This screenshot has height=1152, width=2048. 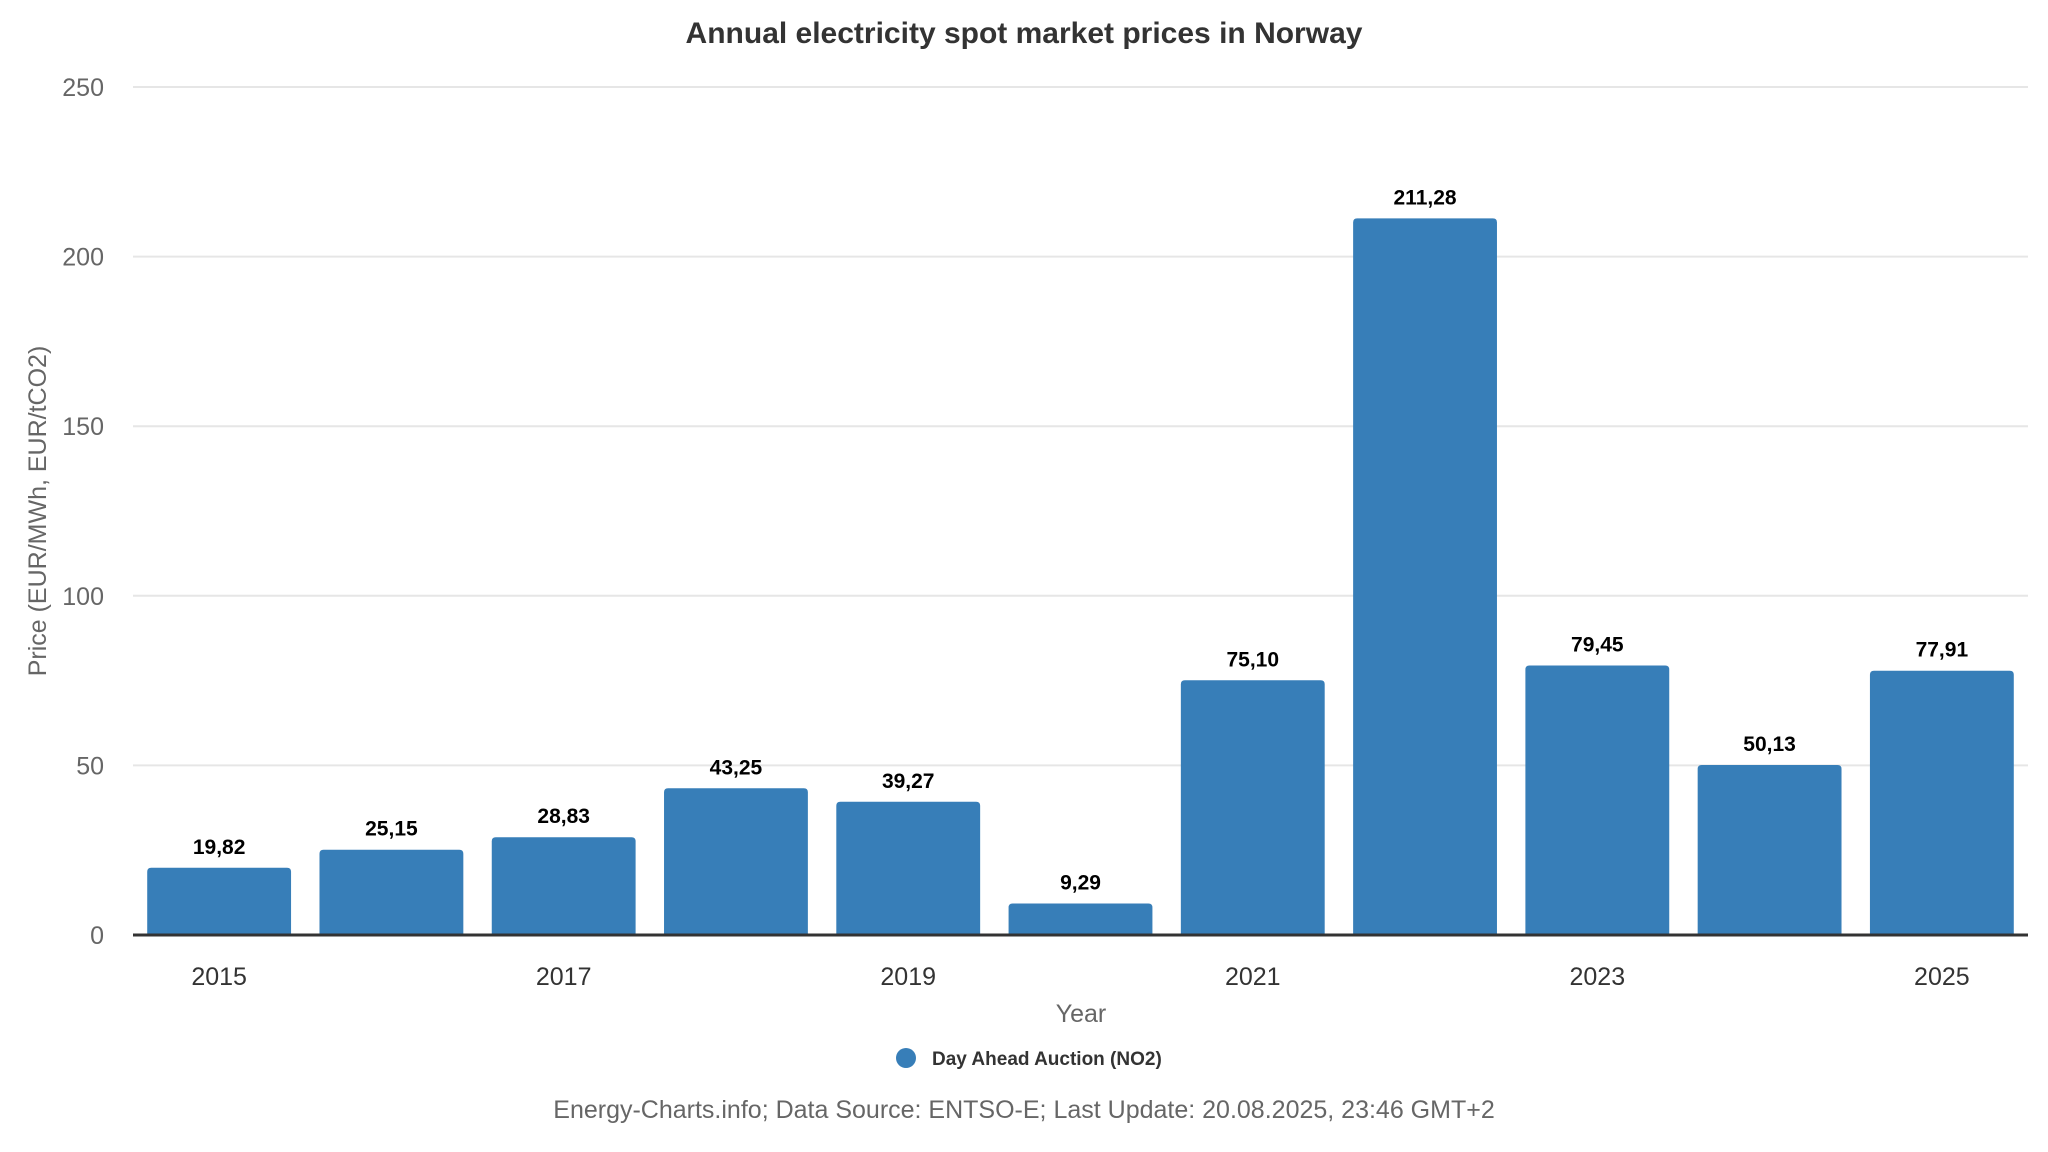 I want to click on legend: Day Ahead Auction (NO2), so click(x=1029, y=1059).